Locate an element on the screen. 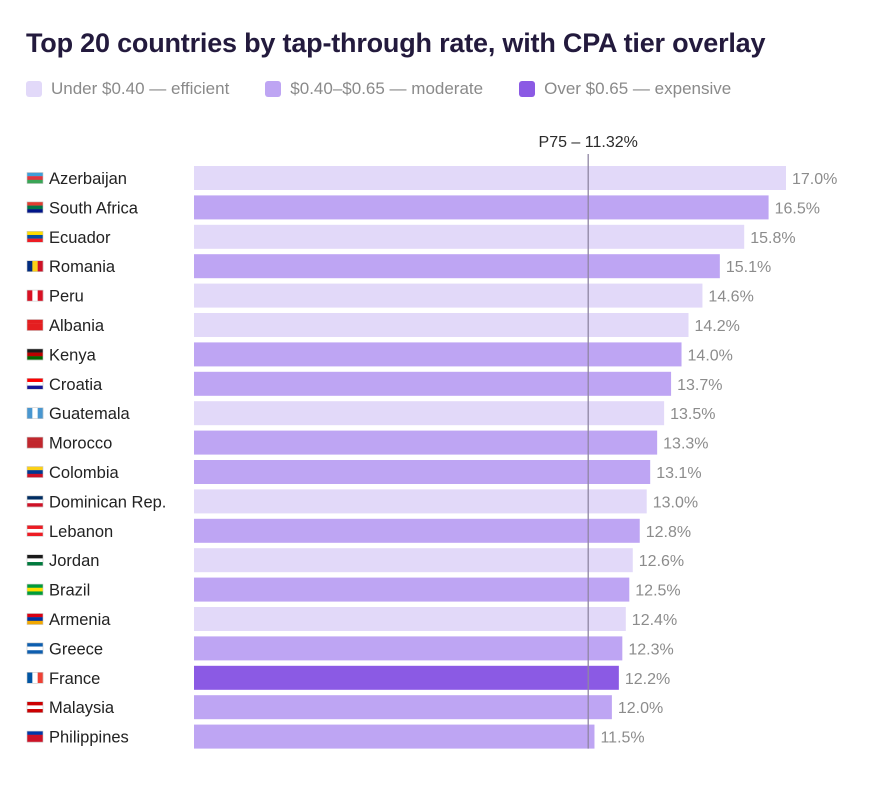  value-label: 15.1% is located at coordinates (748, 267).